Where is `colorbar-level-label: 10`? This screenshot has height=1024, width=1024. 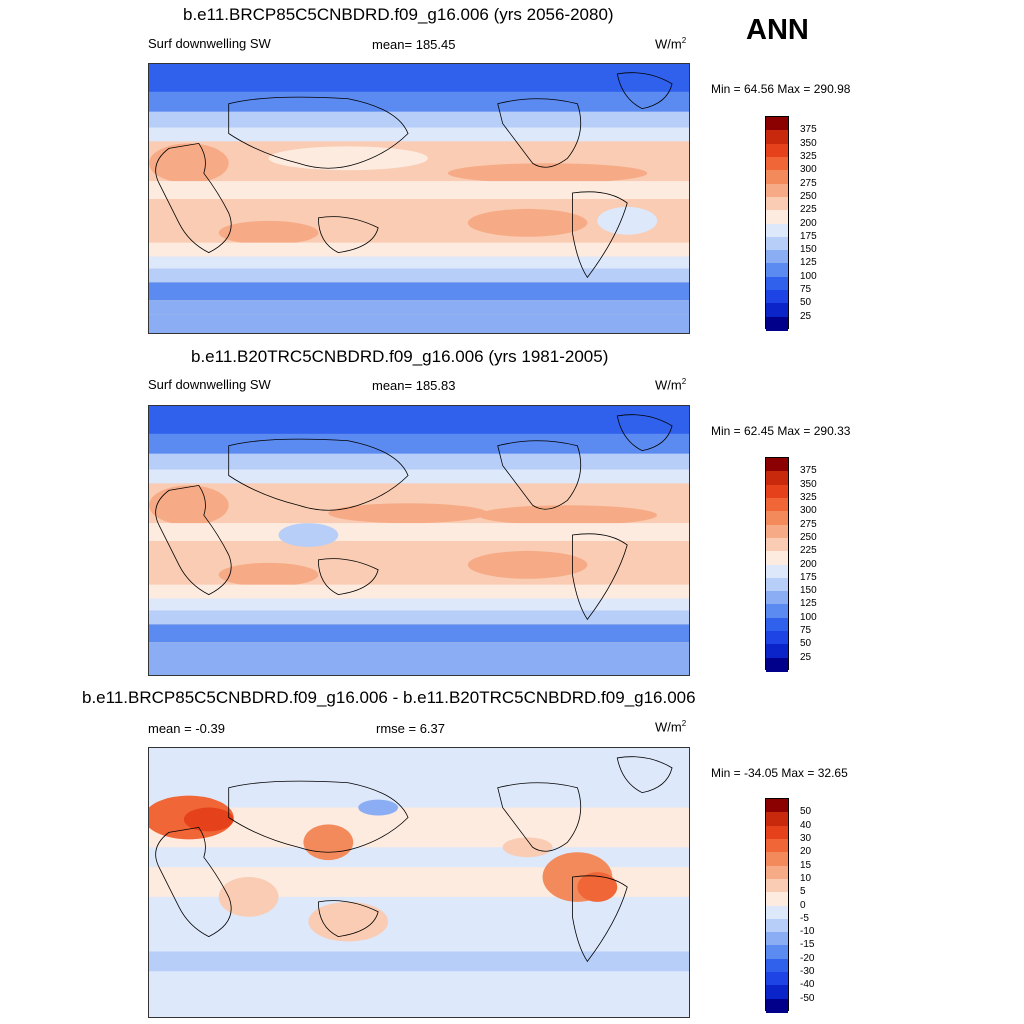 colorbar-level-label: 10 is located at coordinates (806, 878).